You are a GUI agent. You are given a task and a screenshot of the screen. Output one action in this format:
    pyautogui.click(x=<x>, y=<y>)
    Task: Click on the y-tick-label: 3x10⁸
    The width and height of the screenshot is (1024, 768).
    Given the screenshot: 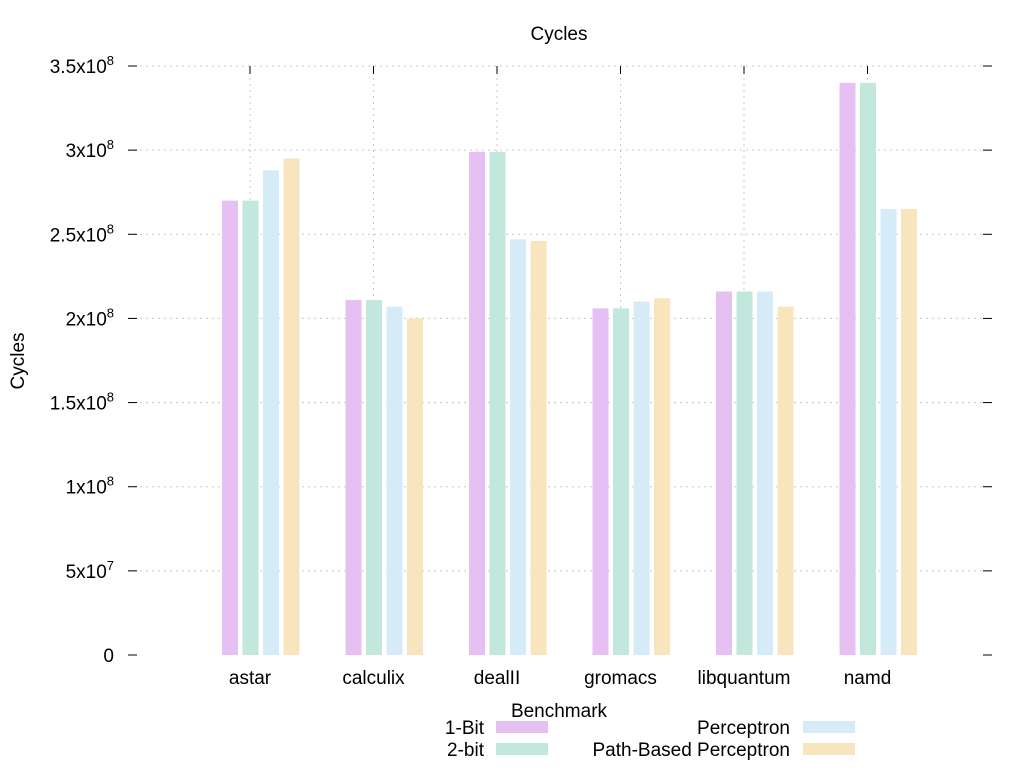 What is the action you would take?
    pyautogui.click(x=90, y=149)
    